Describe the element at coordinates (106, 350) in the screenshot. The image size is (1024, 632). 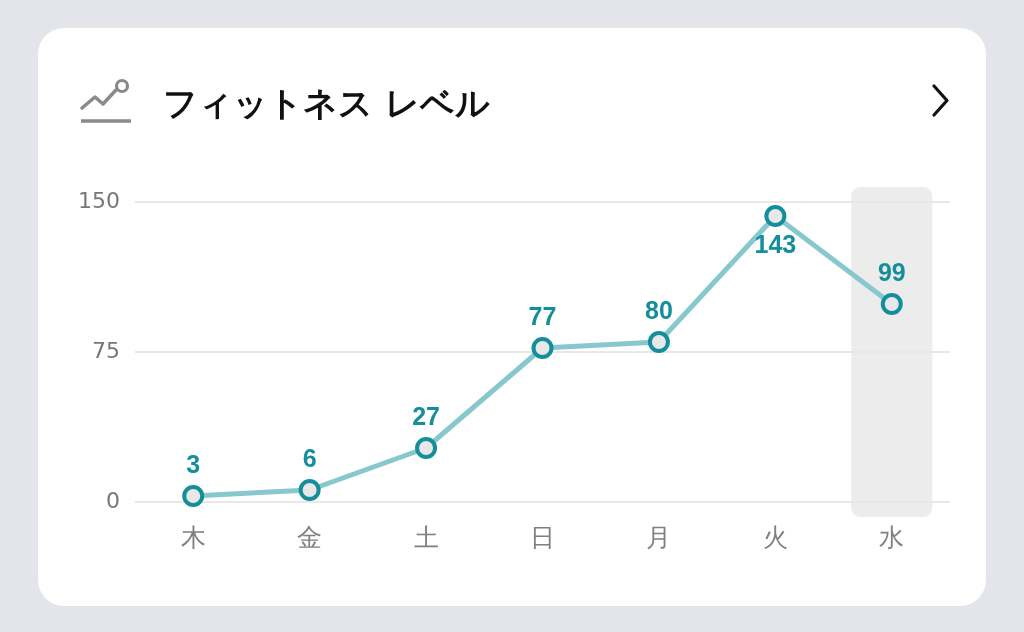
I see `y-tick-label: 75` at that location.